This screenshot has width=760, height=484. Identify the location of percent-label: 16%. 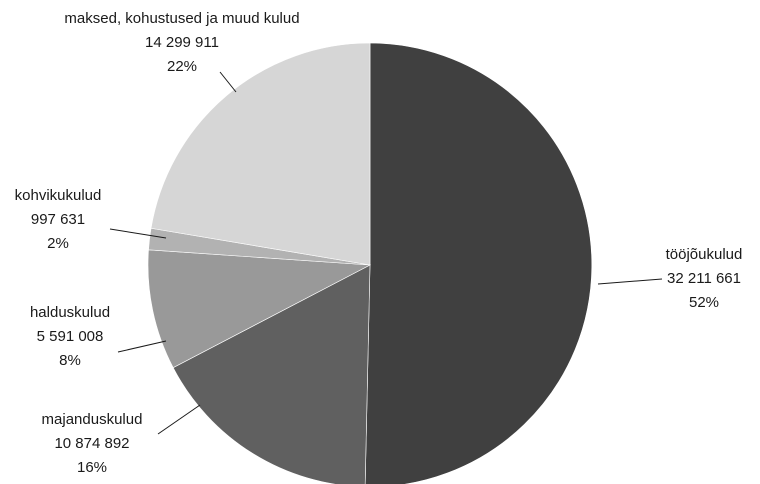
(92, 467).